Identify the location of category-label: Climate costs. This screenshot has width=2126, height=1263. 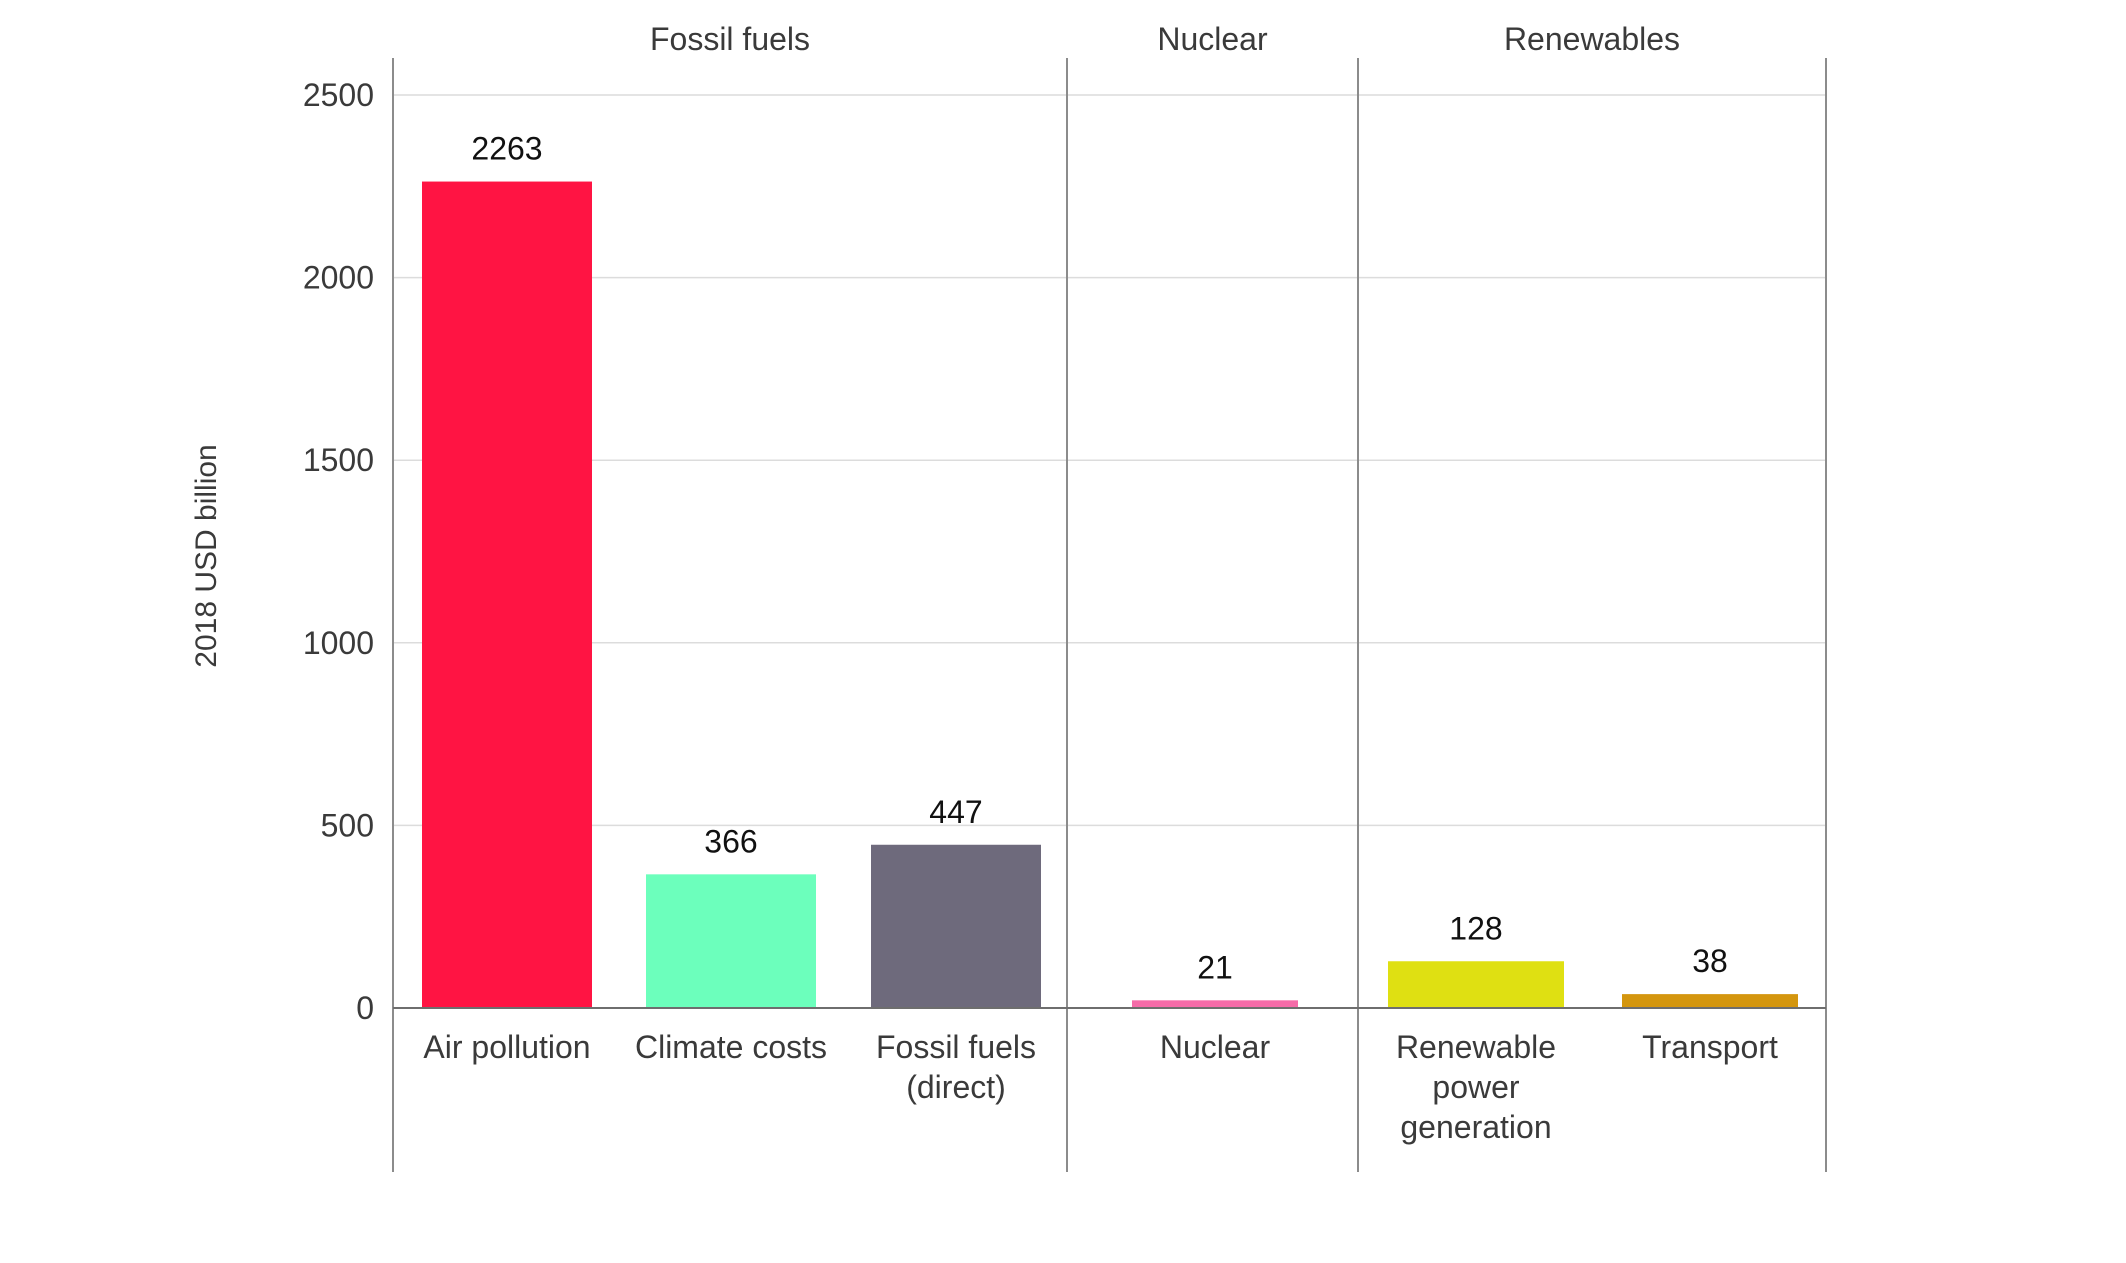
(731, 1047).